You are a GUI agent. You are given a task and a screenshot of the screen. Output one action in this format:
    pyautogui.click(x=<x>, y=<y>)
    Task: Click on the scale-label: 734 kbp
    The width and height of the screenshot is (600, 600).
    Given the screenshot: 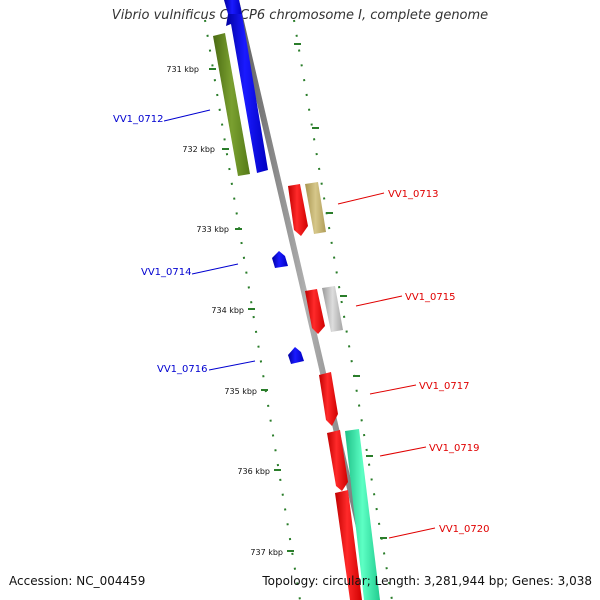 What is the action you would take?
    pyautogui.click(x=227, y=310)
    